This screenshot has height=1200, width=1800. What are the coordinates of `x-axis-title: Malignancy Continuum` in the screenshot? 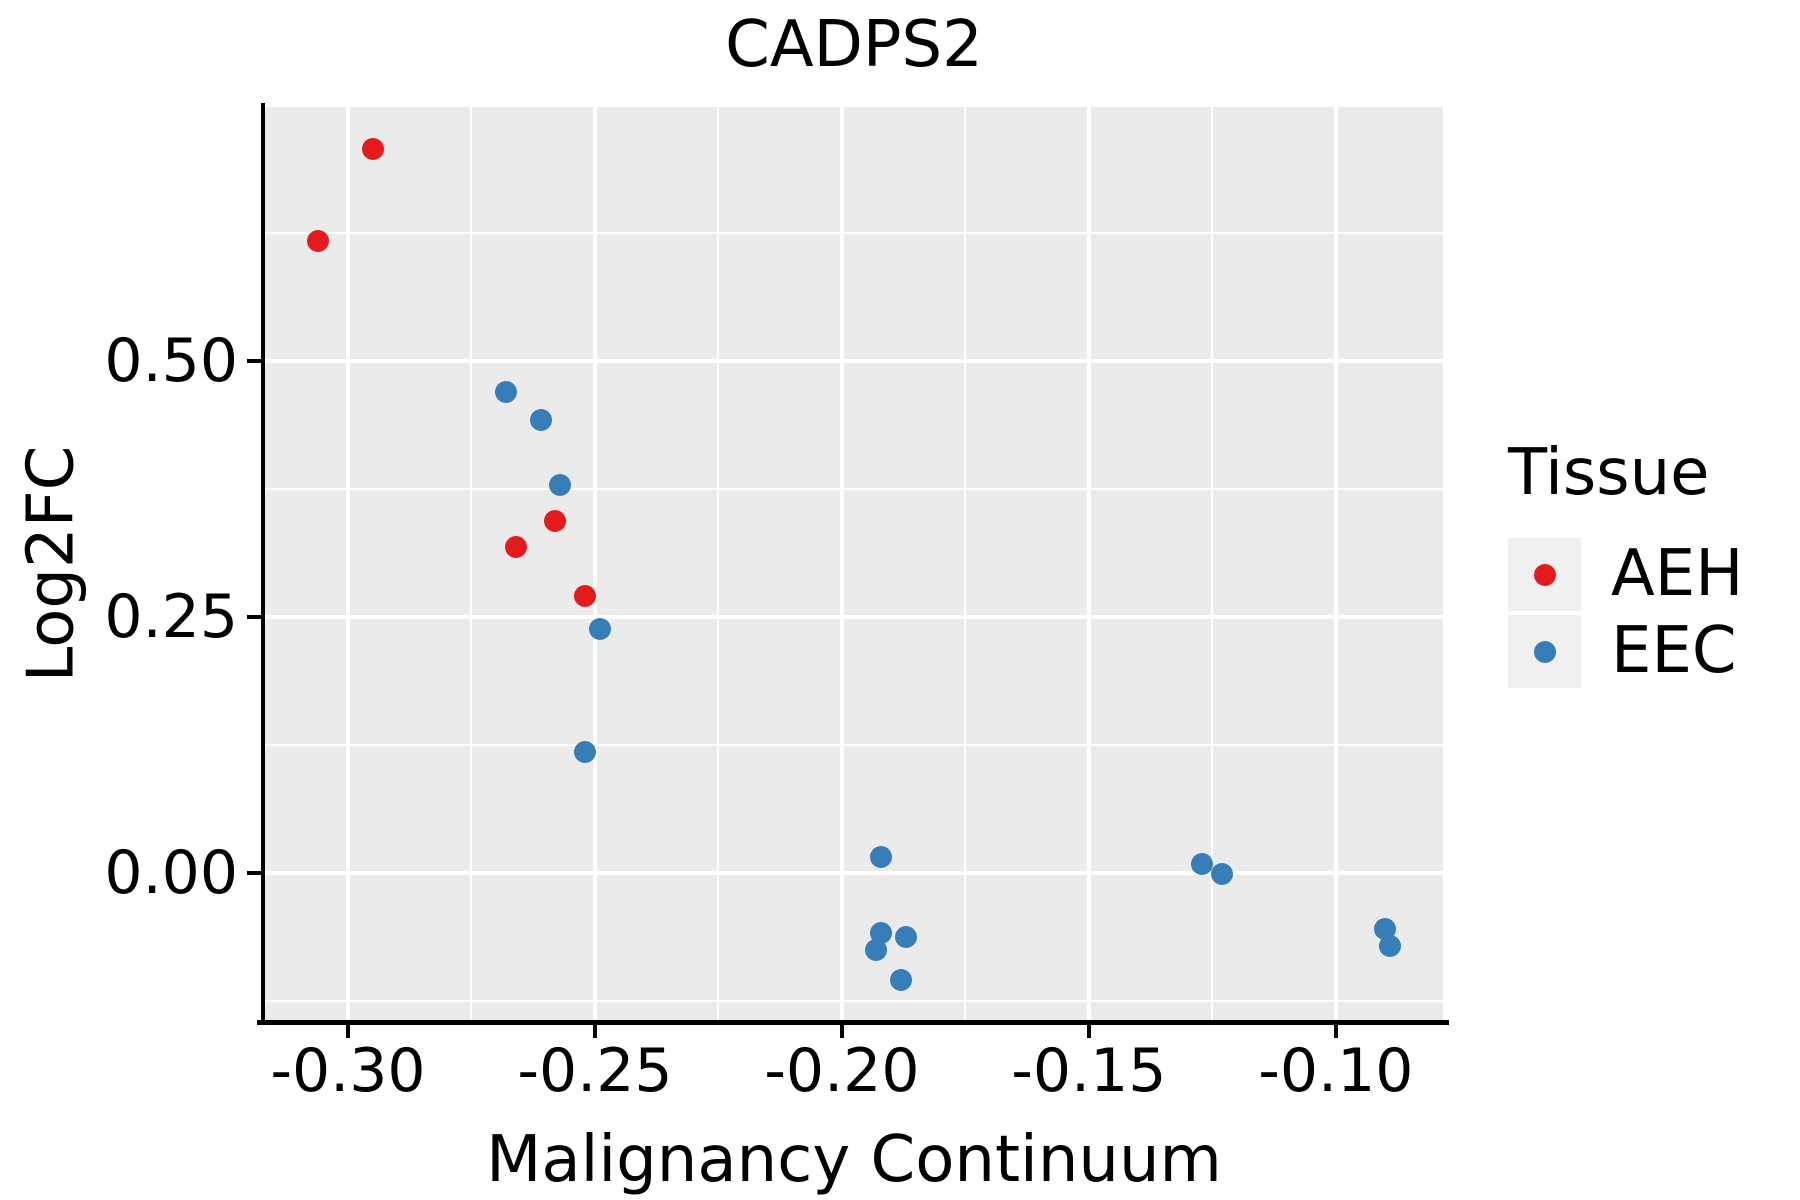 It's located at (854, 1160).